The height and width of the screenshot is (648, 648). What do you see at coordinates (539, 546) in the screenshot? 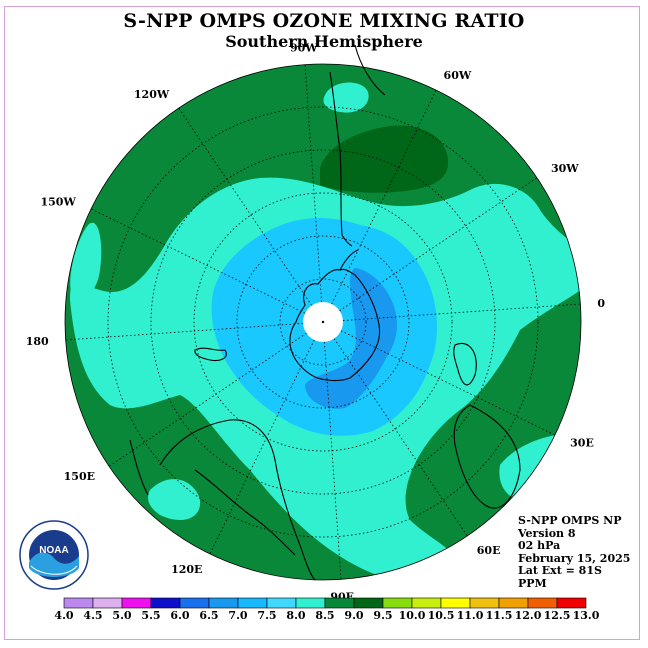
I see `info-level: 02 hPa` at bounding box center [539, 546].